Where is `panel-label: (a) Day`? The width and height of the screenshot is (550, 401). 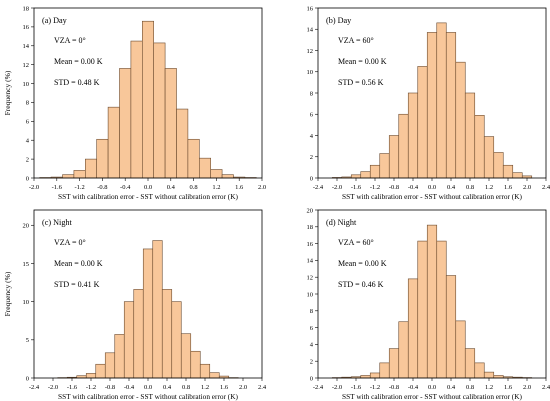 panel-label: (a) Day is located at coordinates (55, 20).